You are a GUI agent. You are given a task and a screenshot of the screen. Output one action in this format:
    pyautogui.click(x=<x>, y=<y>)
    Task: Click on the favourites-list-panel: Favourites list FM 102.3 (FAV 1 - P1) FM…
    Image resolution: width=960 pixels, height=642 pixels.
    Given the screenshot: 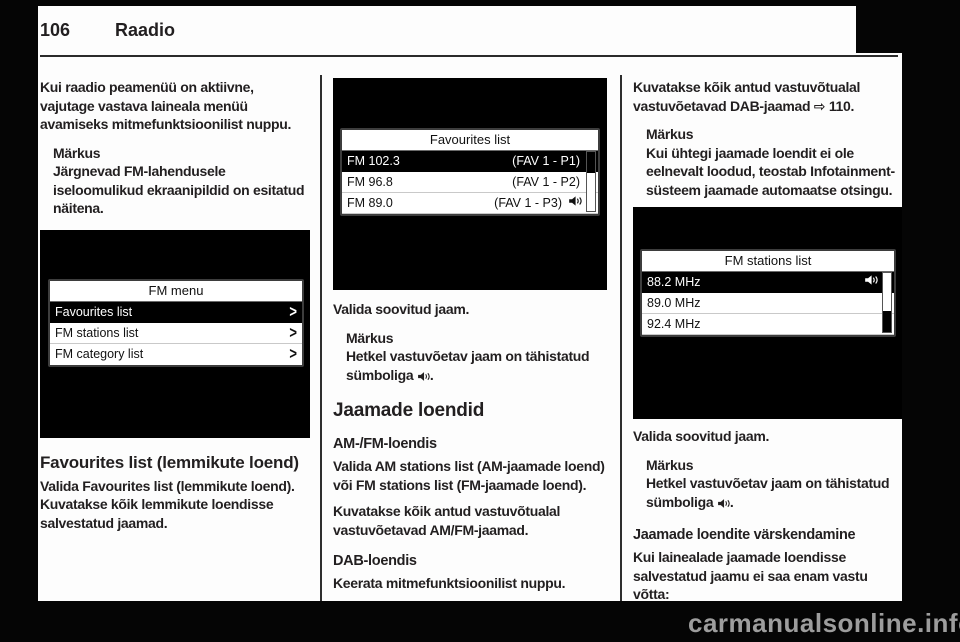 What is the action you would take?
    pyautogui.click(x=470, y=172)
    